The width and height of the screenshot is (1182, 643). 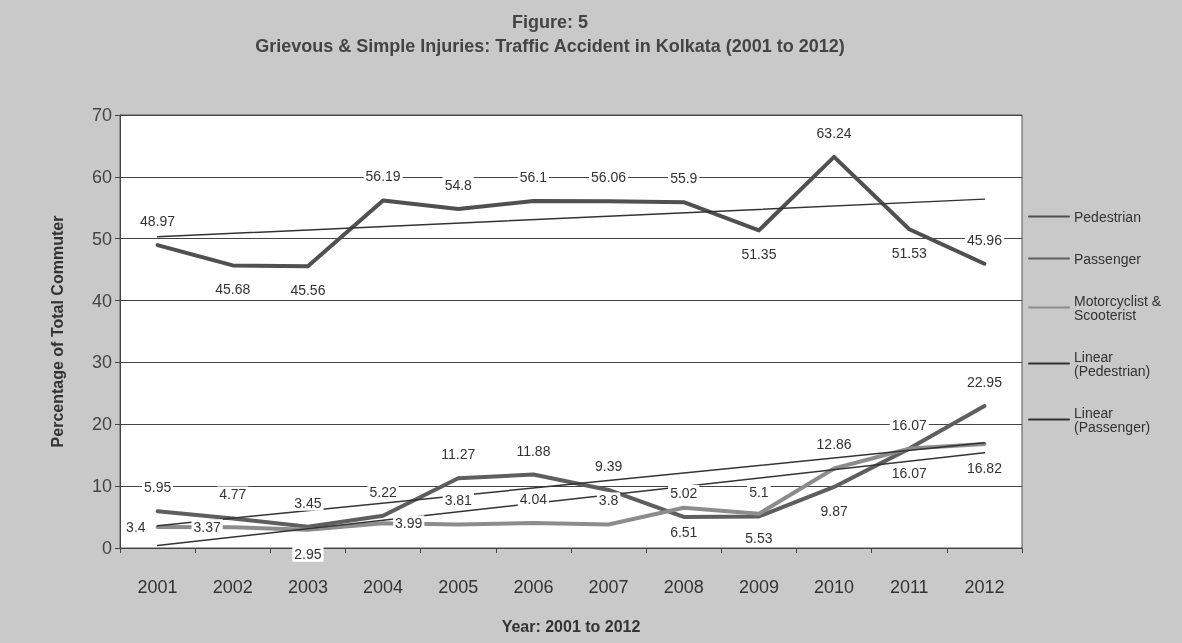 What do you see at coordinates (101, 424) in the screenshot?
I see `y-tick-label: 20` at bounding box center [101, 424].